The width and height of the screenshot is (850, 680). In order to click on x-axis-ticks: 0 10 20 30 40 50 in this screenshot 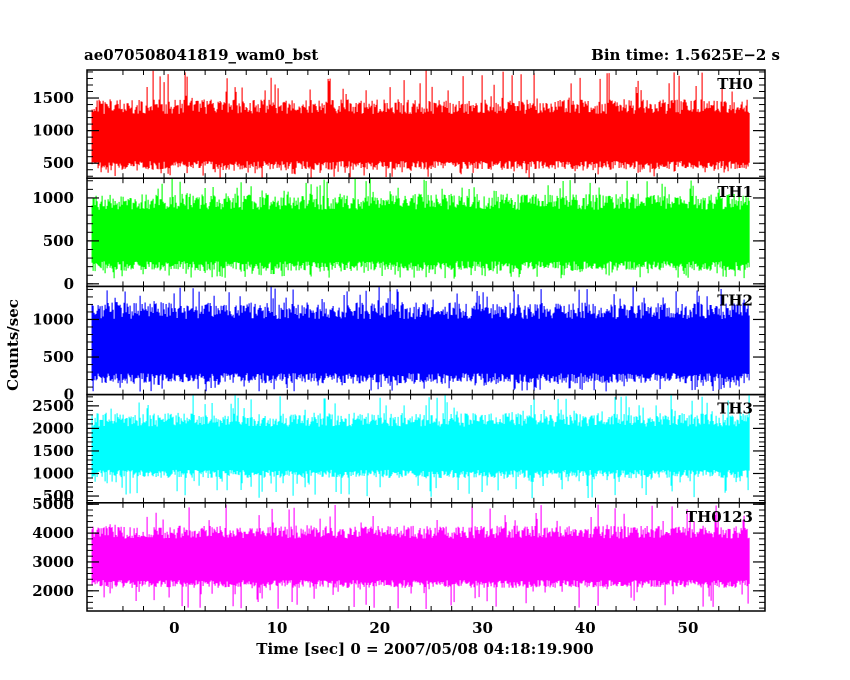, I will do `click(433, 628)`.